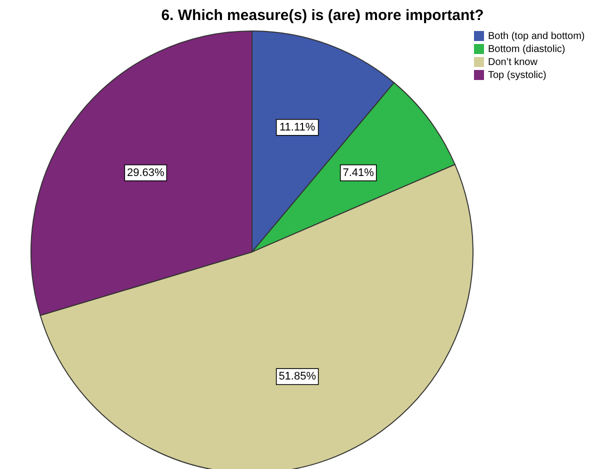 This screenshot has height=469, width=597. Describe the element at coordinates (536, 36) in the screenshot. I see `legend-label: Both (top and bottom)` at that location.